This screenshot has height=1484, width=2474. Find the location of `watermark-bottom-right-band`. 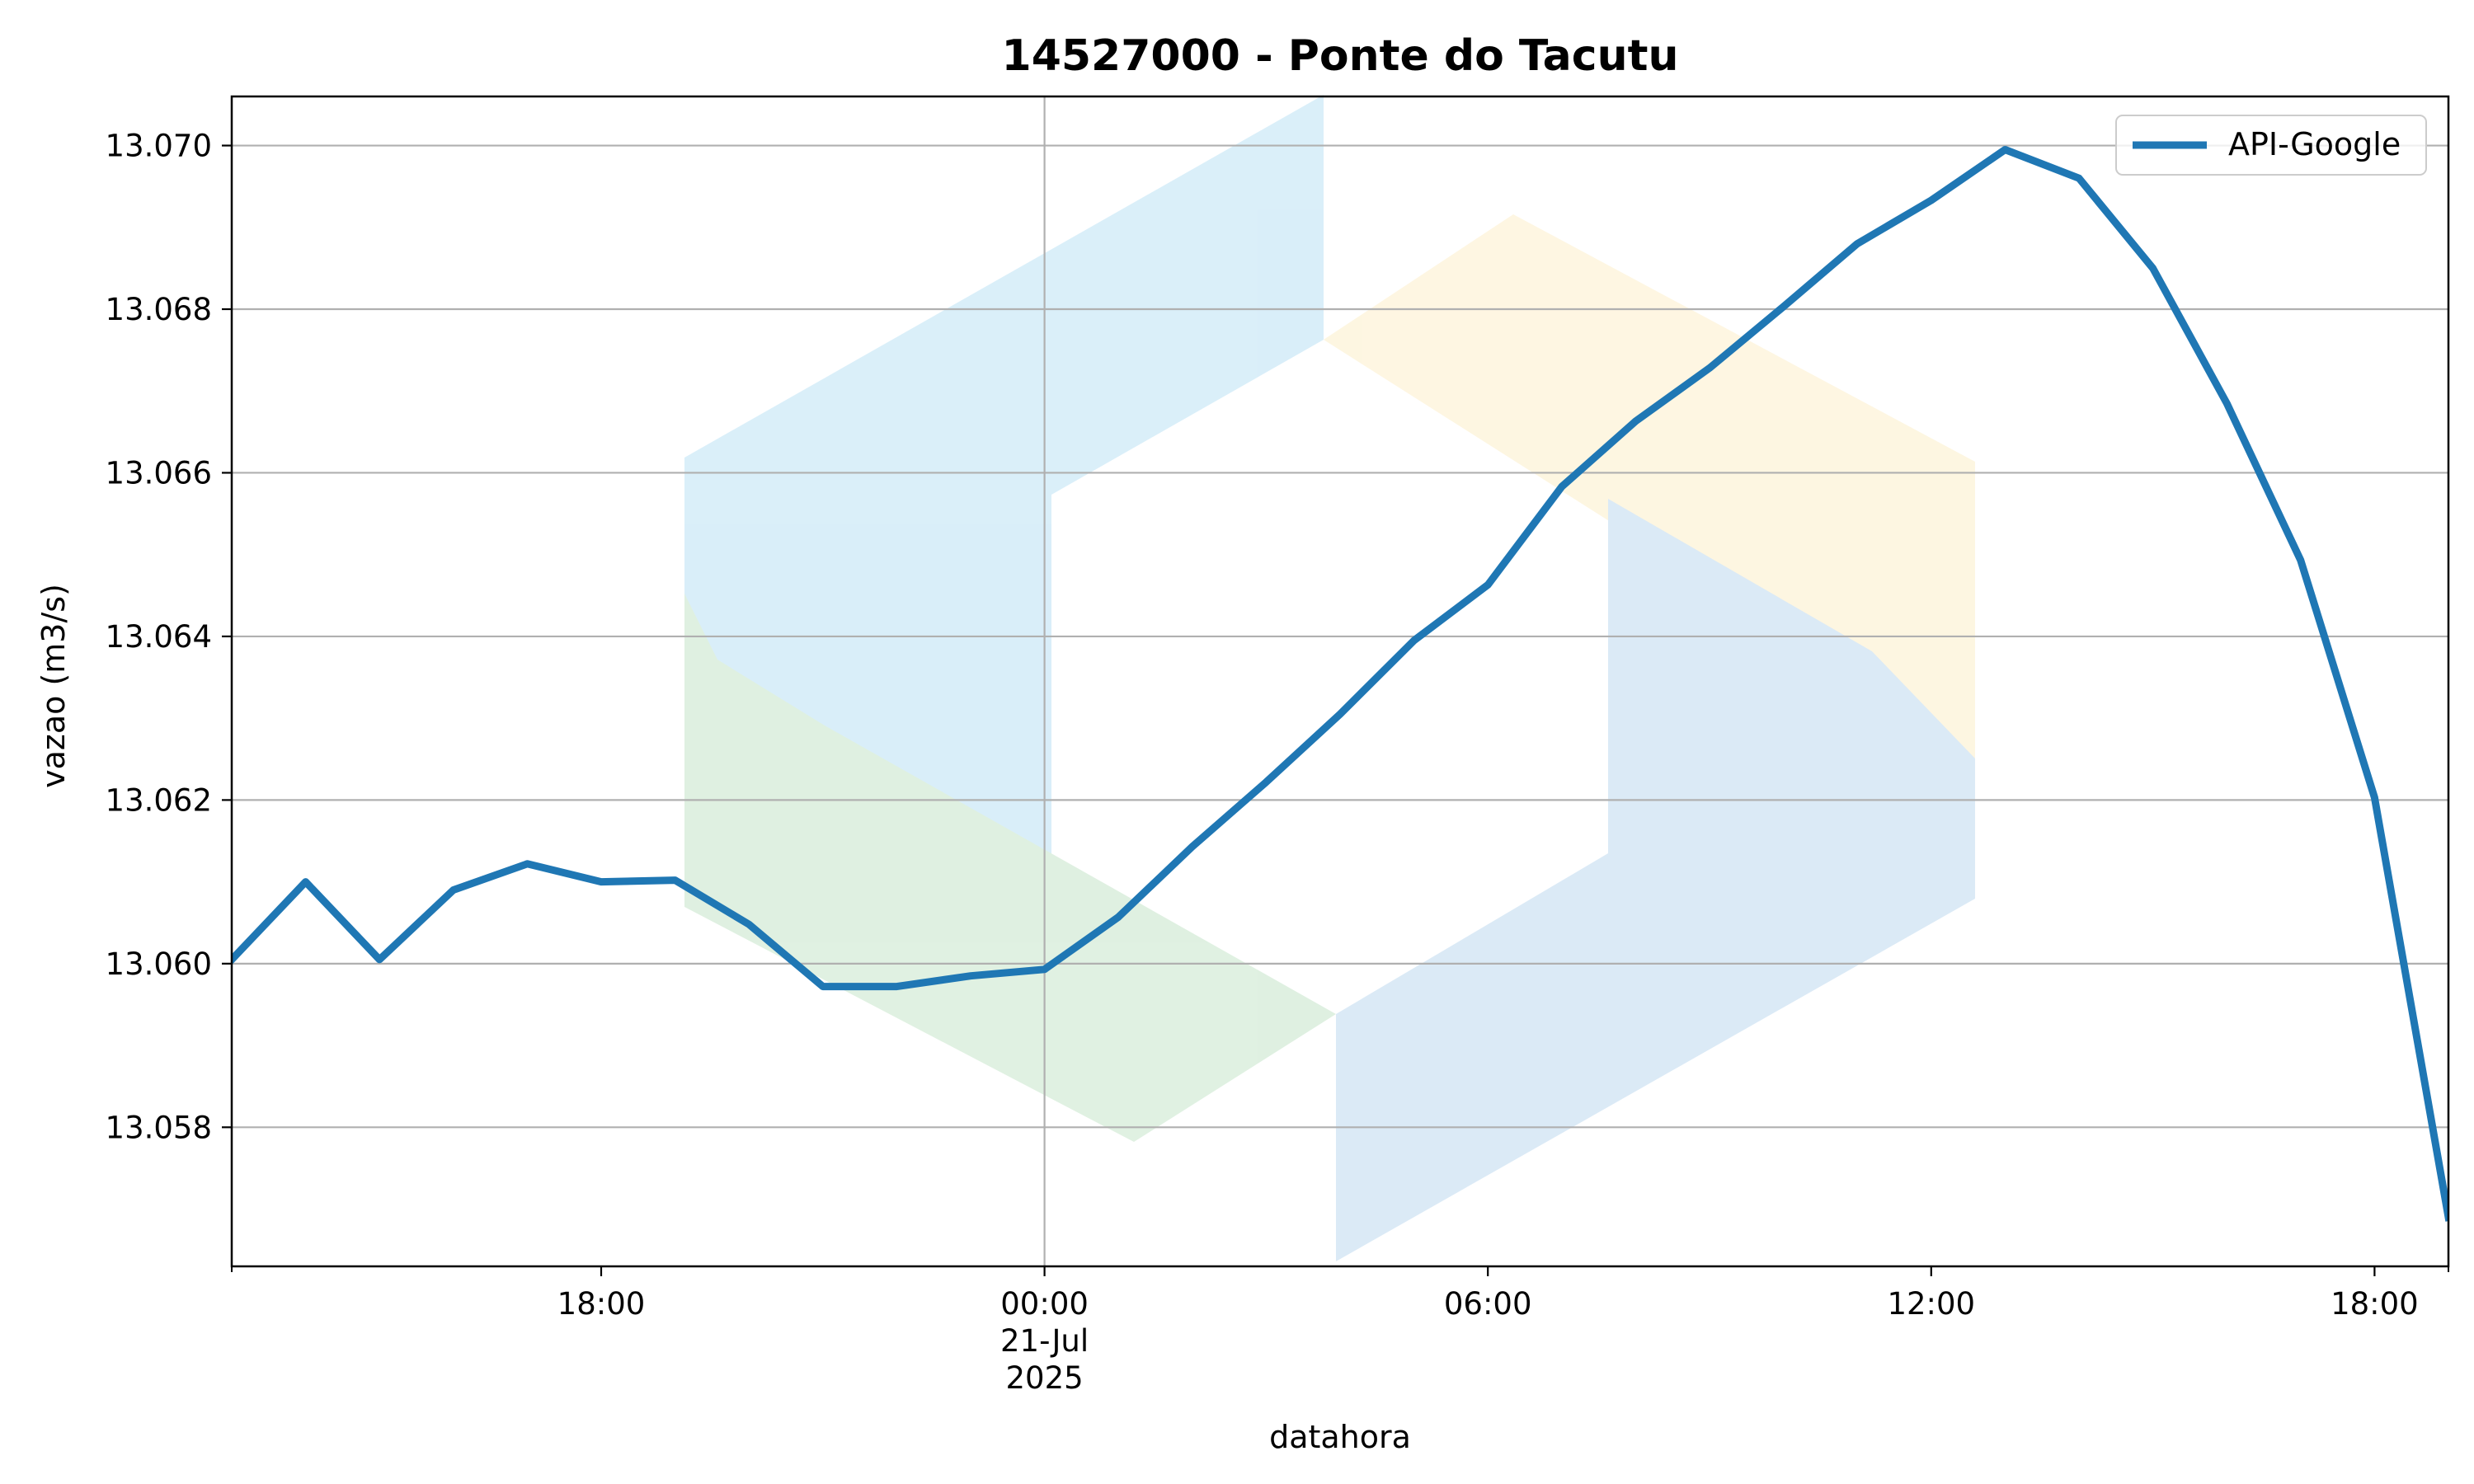

watermark-bottom-right-band is located at coordinates (1655, 880).